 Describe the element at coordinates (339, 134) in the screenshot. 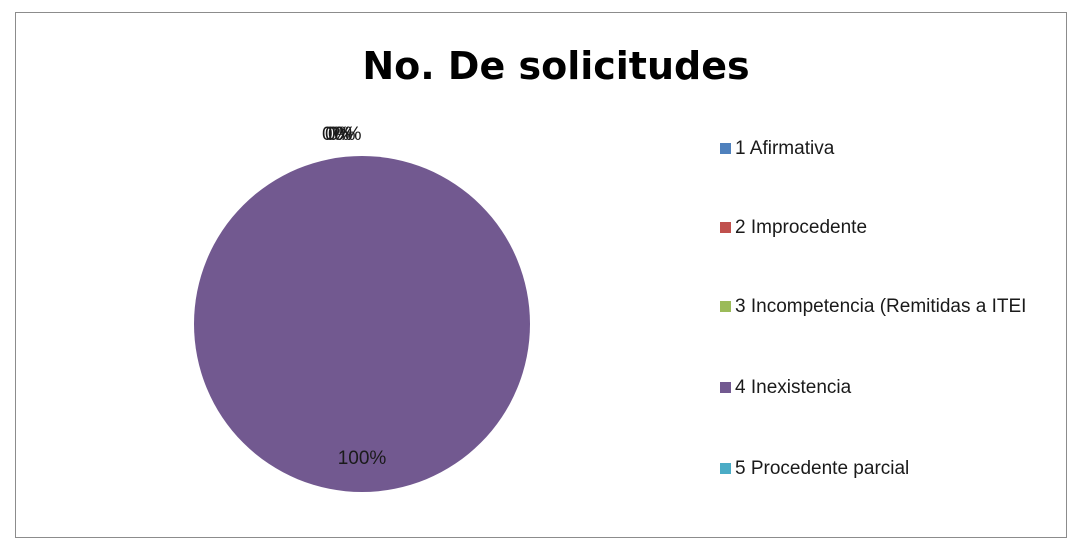

I see `data-label-2-improcedente: 0%` at that location.